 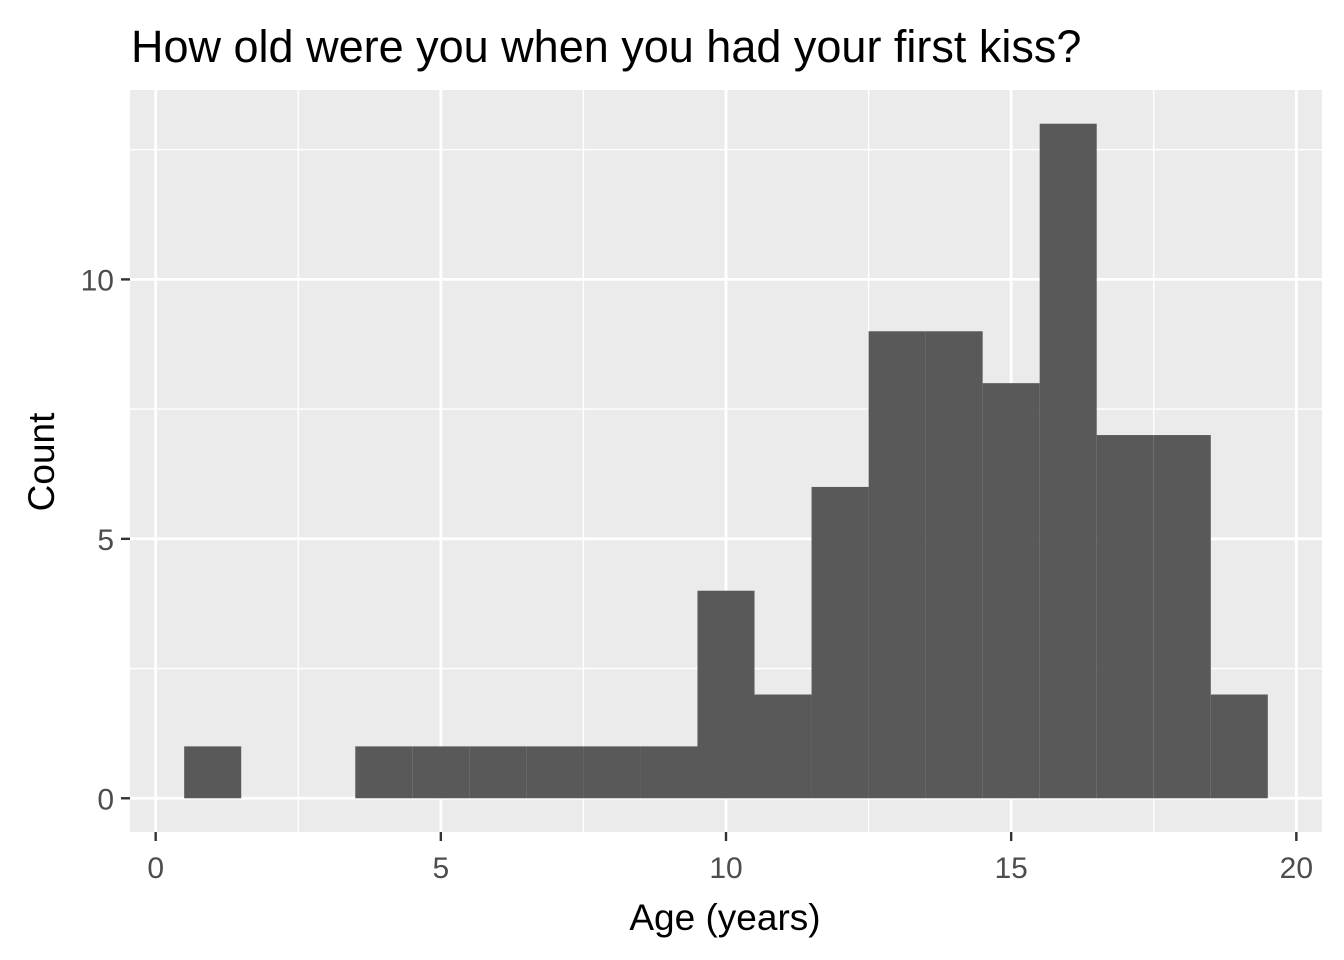 I want to click on x-tick-label: 5, so click(x=440, y=868).